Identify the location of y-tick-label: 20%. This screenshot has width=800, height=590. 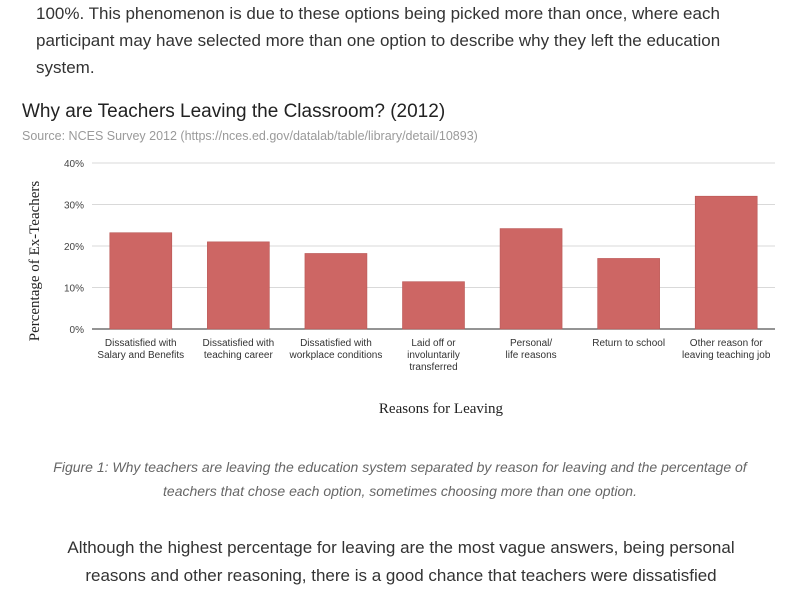
(74, 247).